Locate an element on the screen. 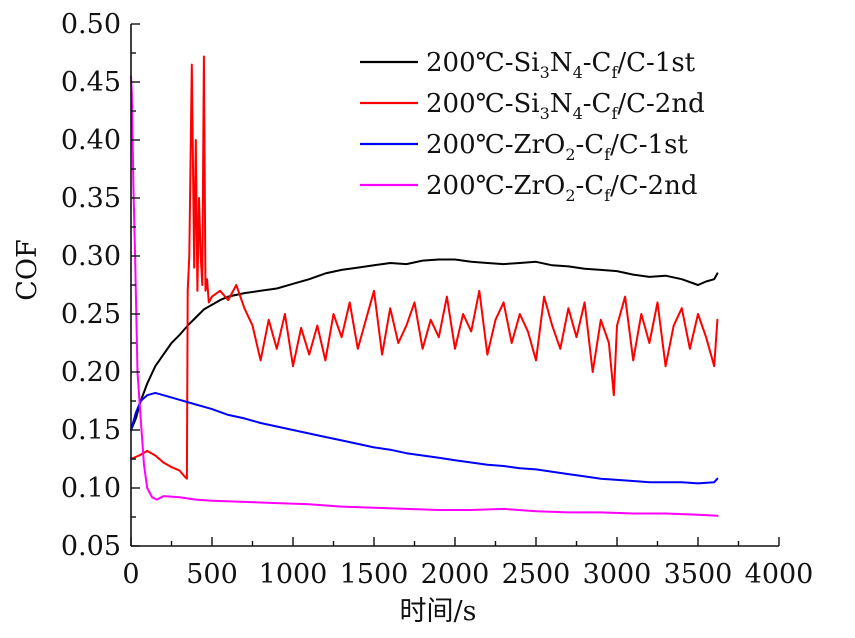 The image size is (855, 638). x-tick-label: 500 is located at coordinates (212, 574).